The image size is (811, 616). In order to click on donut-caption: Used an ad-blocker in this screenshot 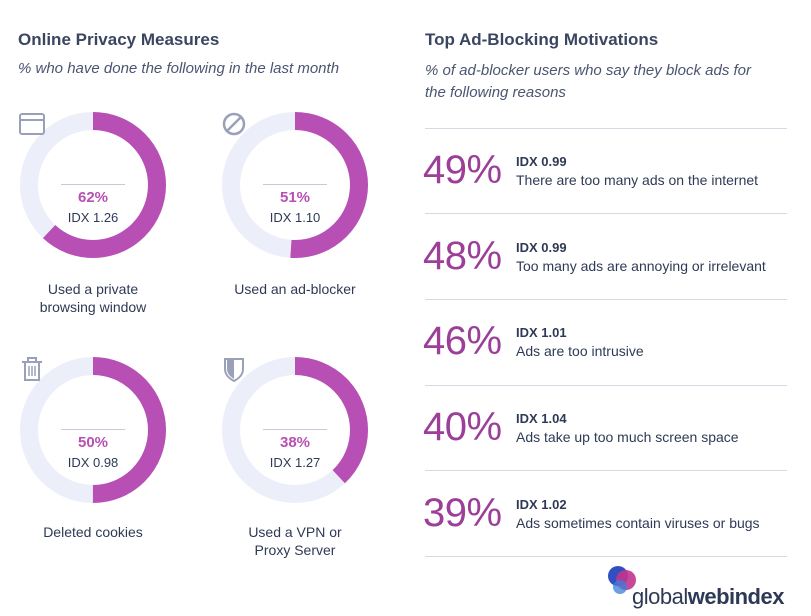, I will do `click(295, 289)`.